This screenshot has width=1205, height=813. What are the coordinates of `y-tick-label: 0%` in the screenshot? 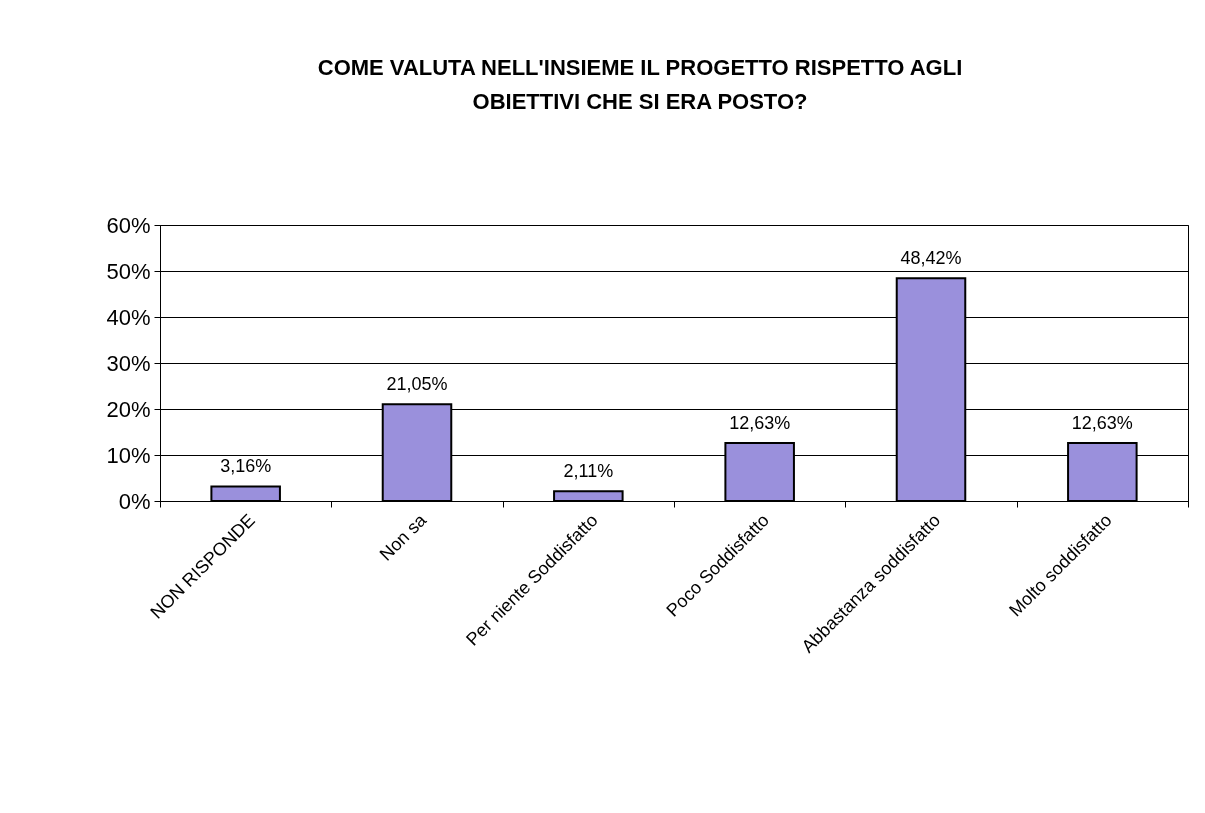 It's located at (134, 501).